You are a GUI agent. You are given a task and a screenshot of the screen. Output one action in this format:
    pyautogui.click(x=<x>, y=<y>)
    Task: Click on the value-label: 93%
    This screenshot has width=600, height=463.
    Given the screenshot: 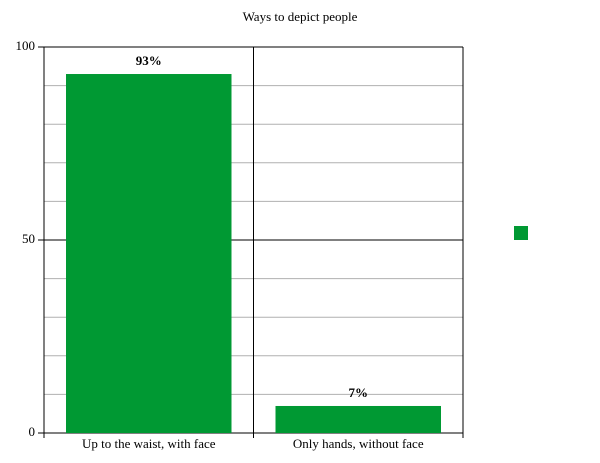 What is the action you would take?
    pyautogui.click(x=149, y=60)
    